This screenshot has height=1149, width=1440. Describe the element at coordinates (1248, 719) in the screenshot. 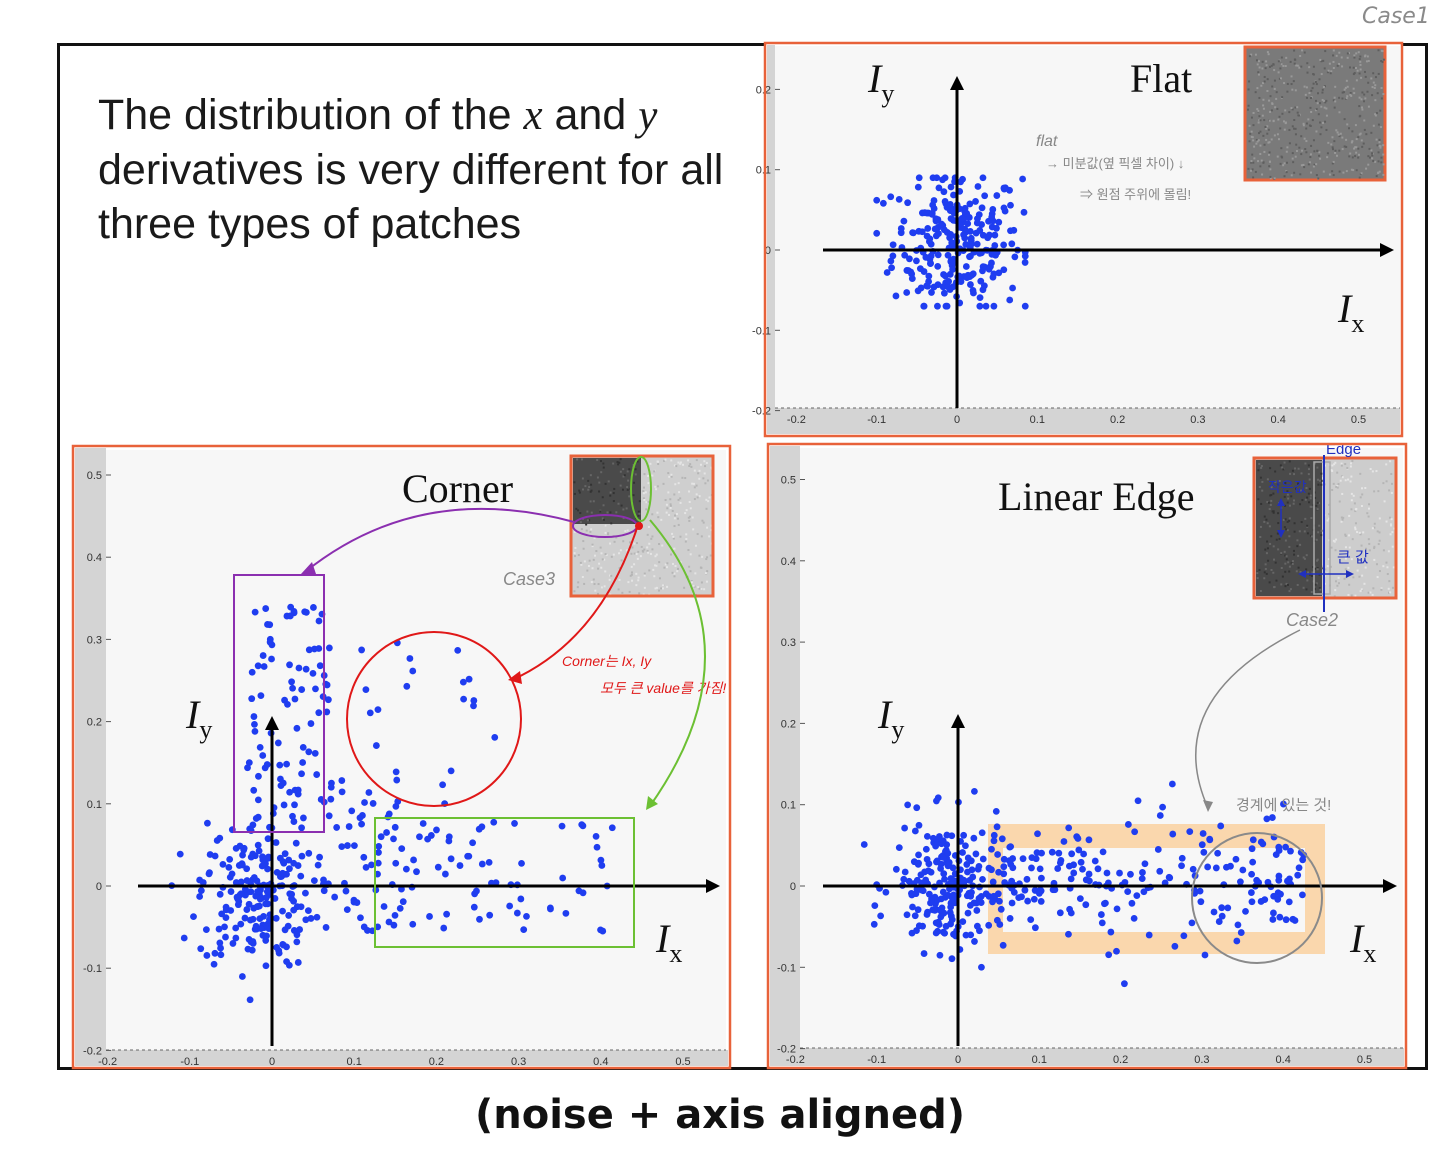

I see `gray-arrow` at that location.